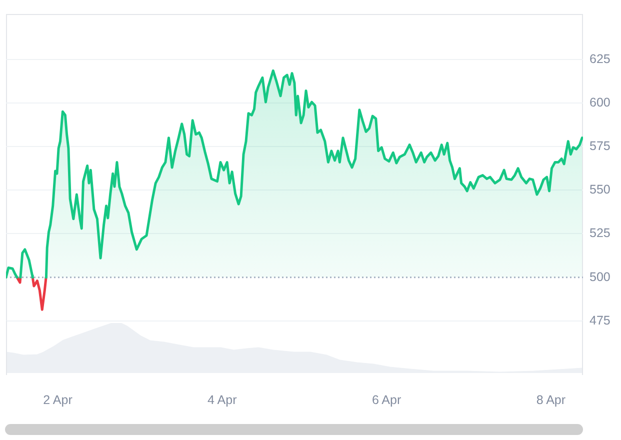  Describe the element at coordinates (600, 233) in the screenshot. I see `y-tick-label: 525` at that location.